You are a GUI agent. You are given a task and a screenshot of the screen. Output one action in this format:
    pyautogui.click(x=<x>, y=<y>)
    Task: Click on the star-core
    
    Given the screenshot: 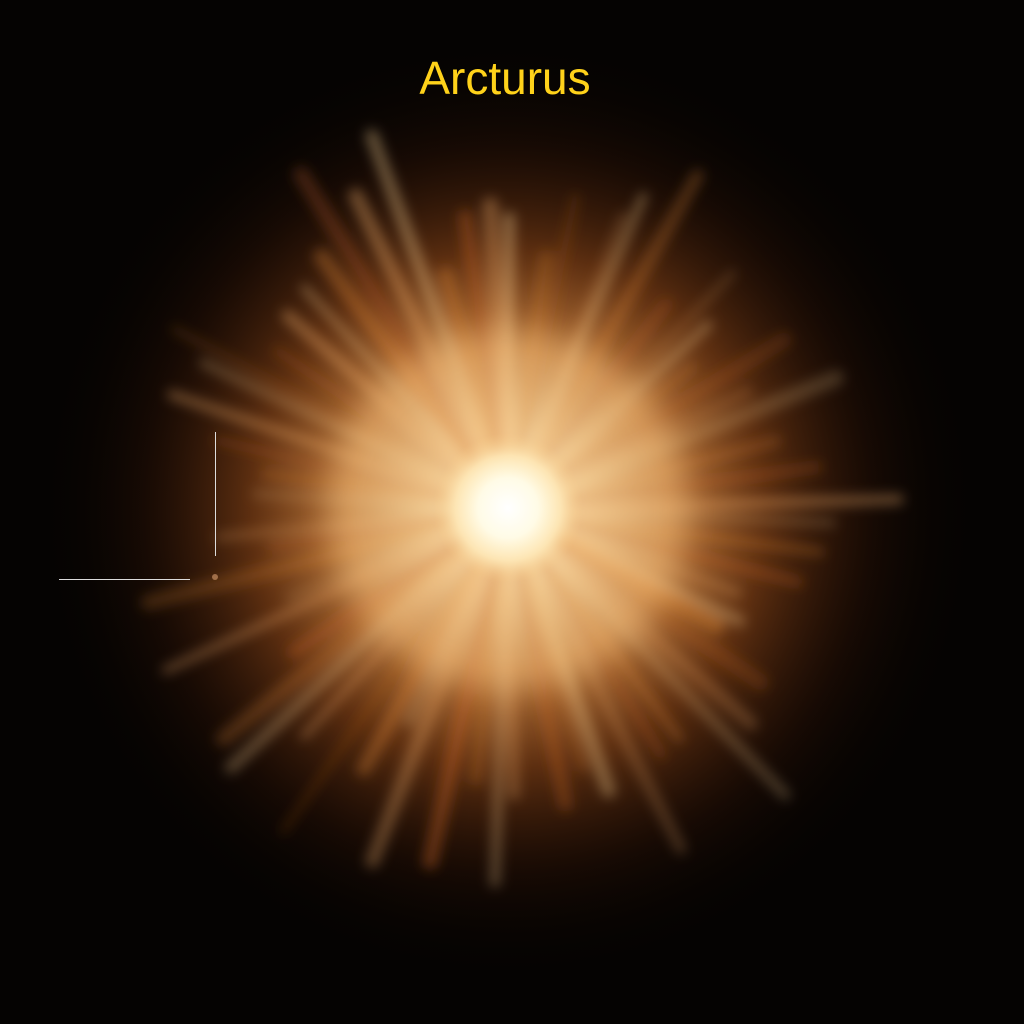 What is the action you would take?
    pyautogui.click(x=508, y=508)
    